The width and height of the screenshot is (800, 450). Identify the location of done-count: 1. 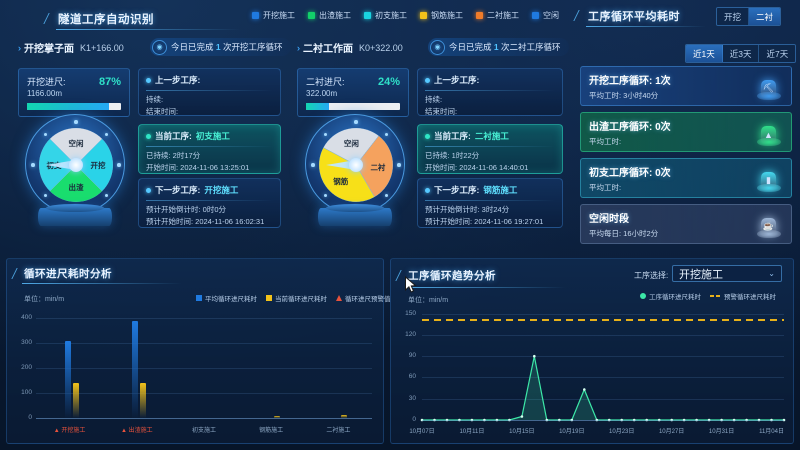
(218, 47).